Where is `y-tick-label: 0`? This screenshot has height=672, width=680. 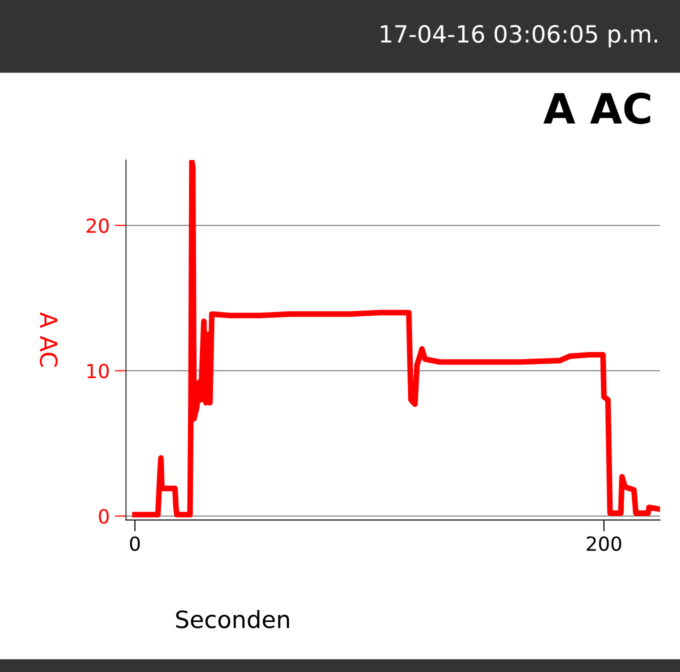 y-tick-label: 0 is located at coordinates (103, 516).